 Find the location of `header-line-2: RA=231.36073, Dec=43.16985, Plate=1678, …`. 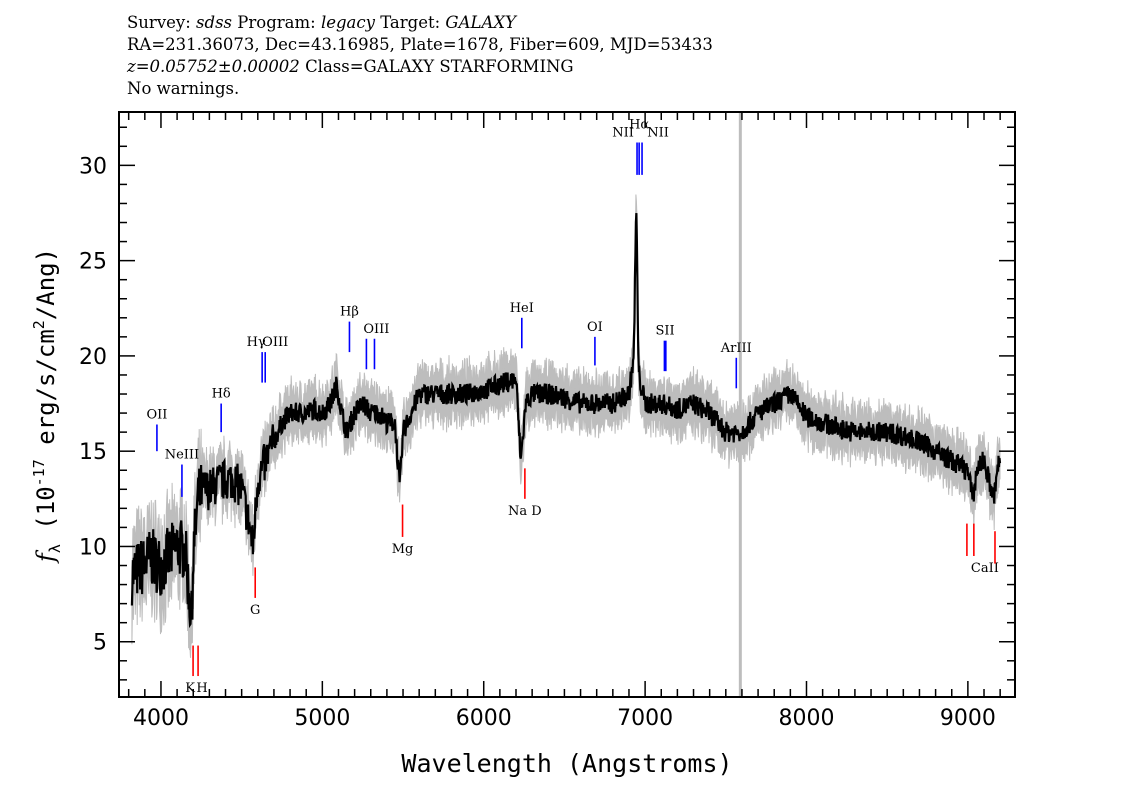

header-line-2: RA=231.36073, Dec=43.16985, Plate=1678, … is located at coordinates (420, 44).